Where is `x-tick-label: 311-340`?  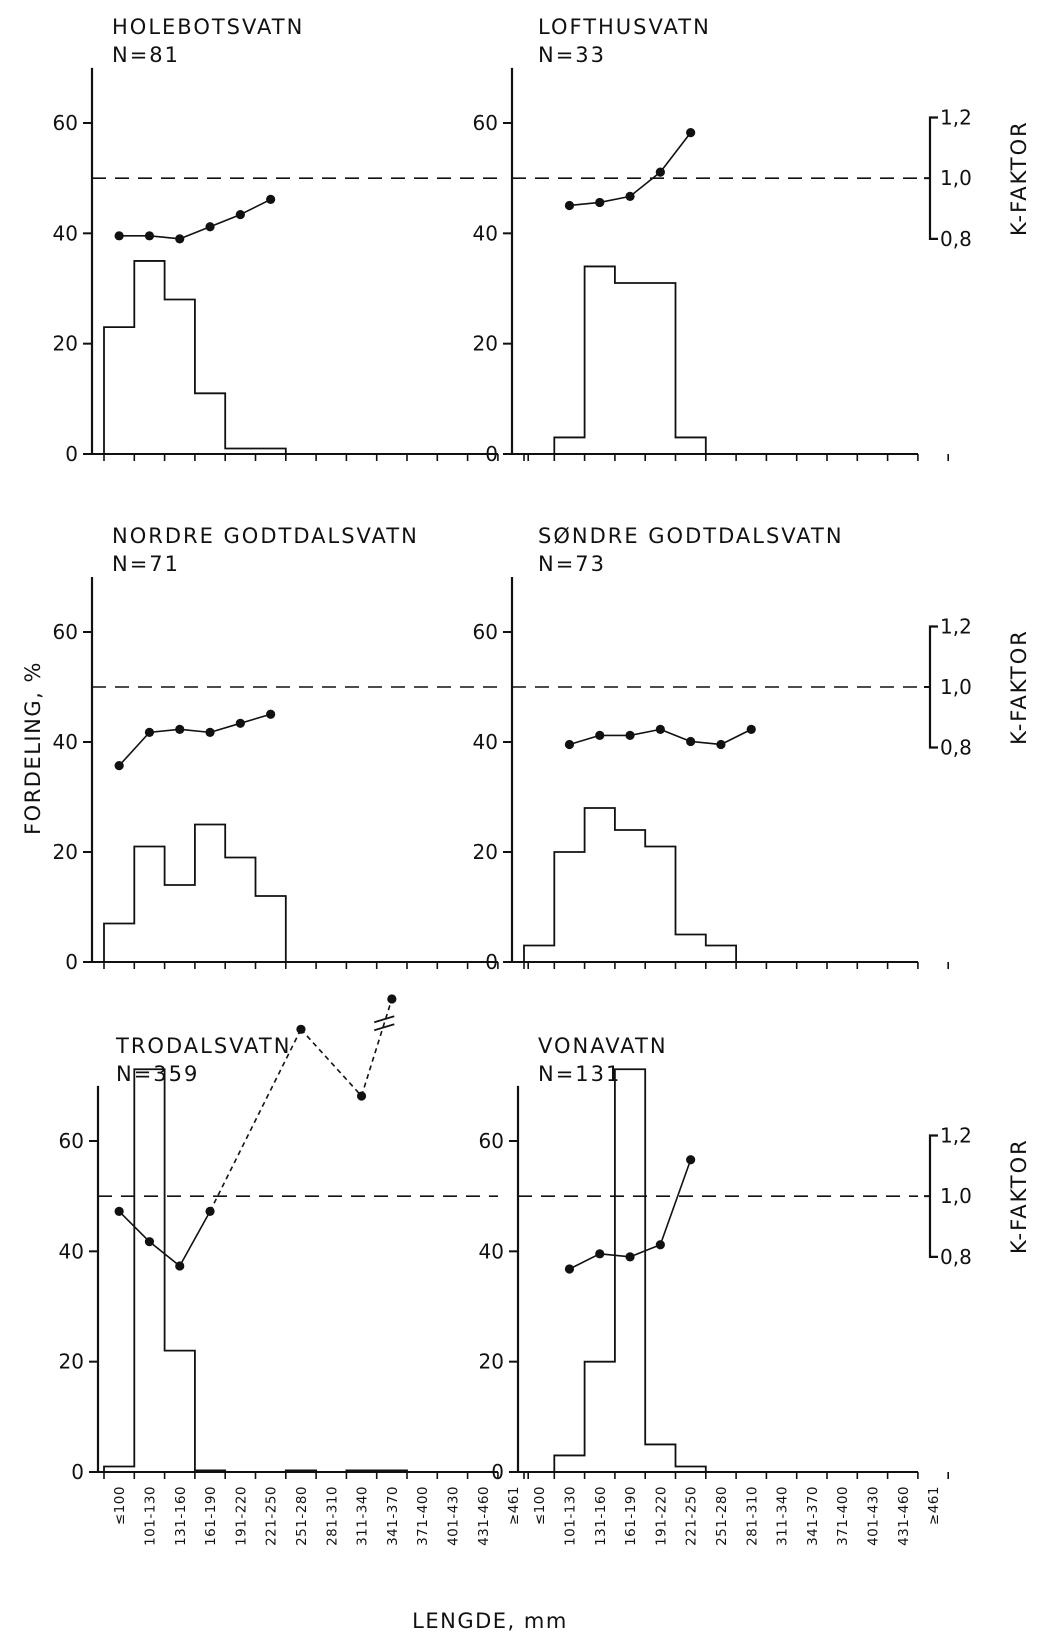
x-tick-label: 311-340 is located at coordinates (363, 1516).